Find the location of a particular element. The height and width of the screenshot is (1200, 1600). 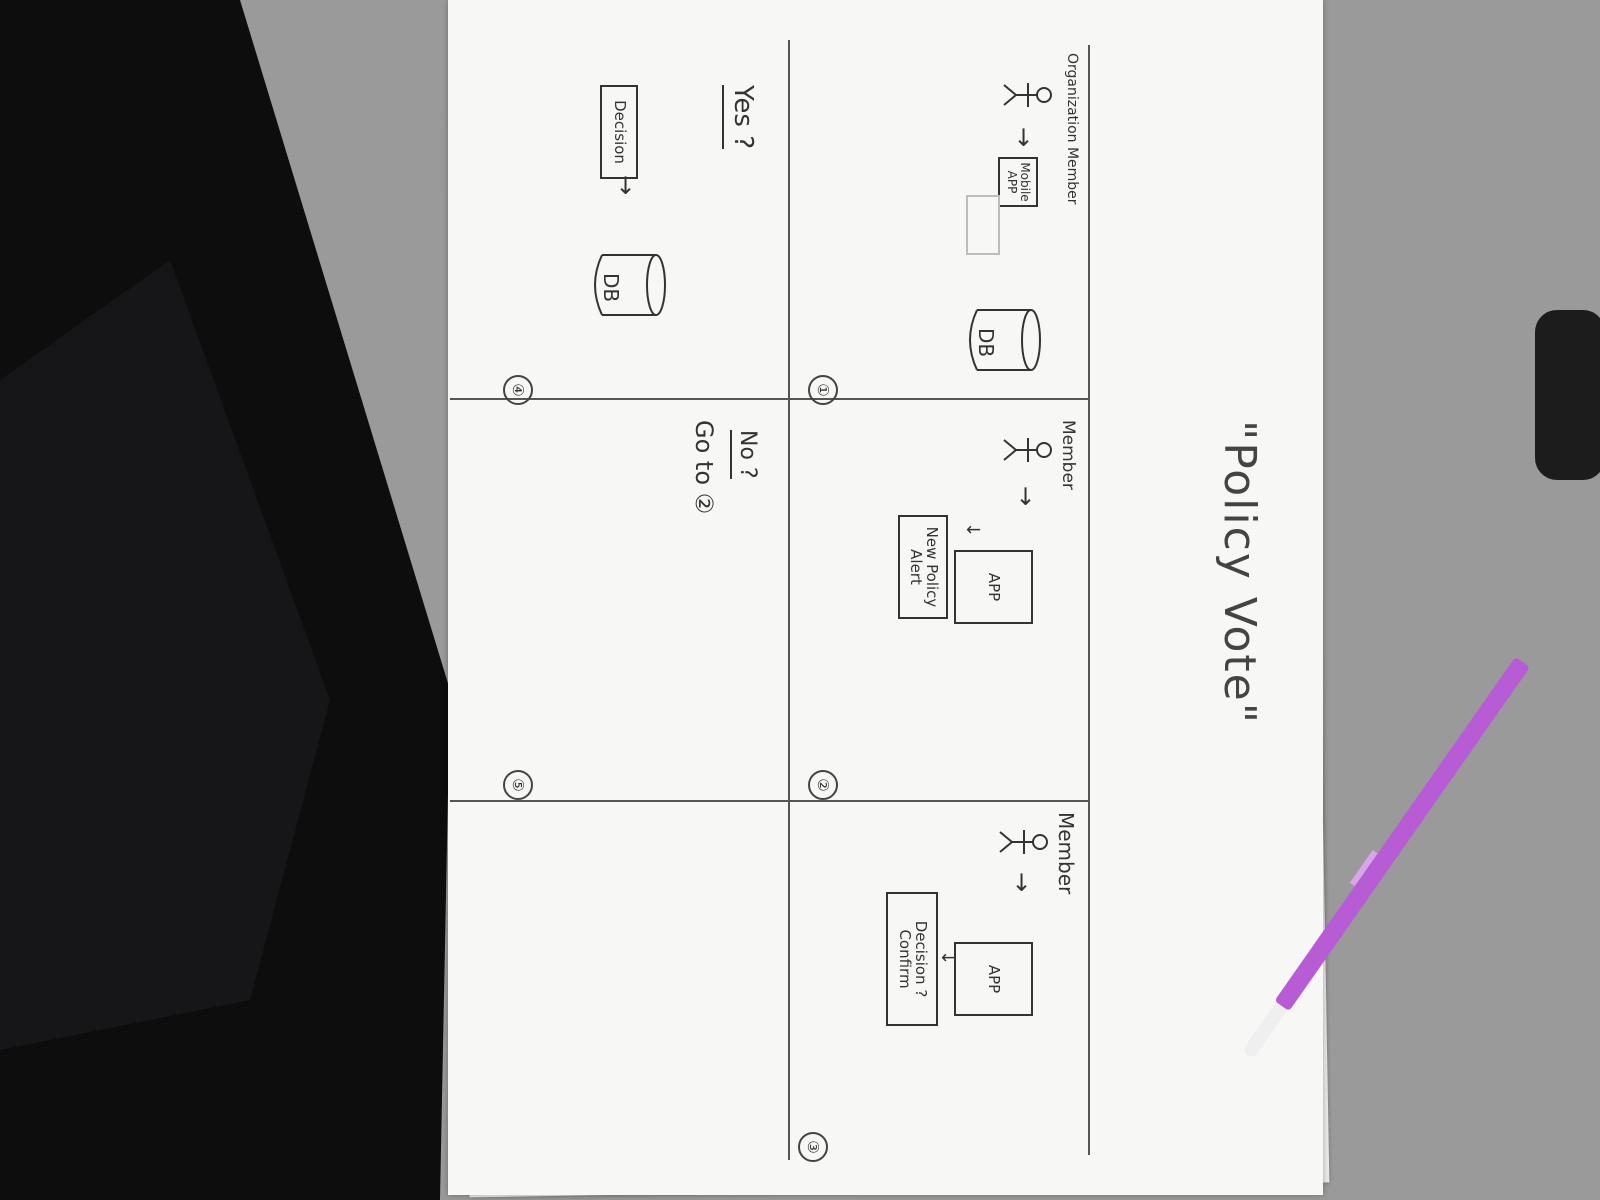

panel-2-alert-box: New Policy Alert is located at coordinates (923, 567).